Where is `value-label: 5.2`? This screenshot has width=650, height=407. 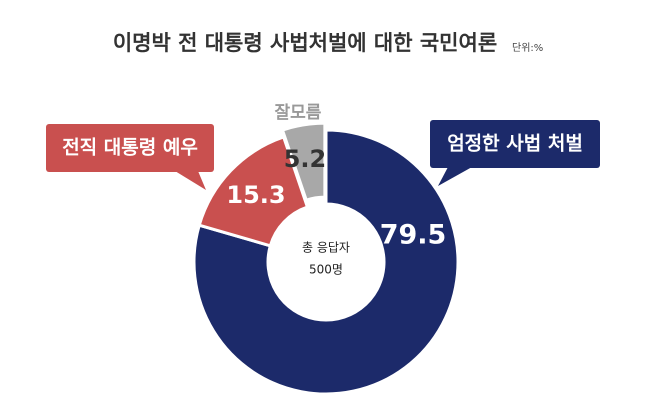 value-label: 5.2 is located at coordinates (305, 159).